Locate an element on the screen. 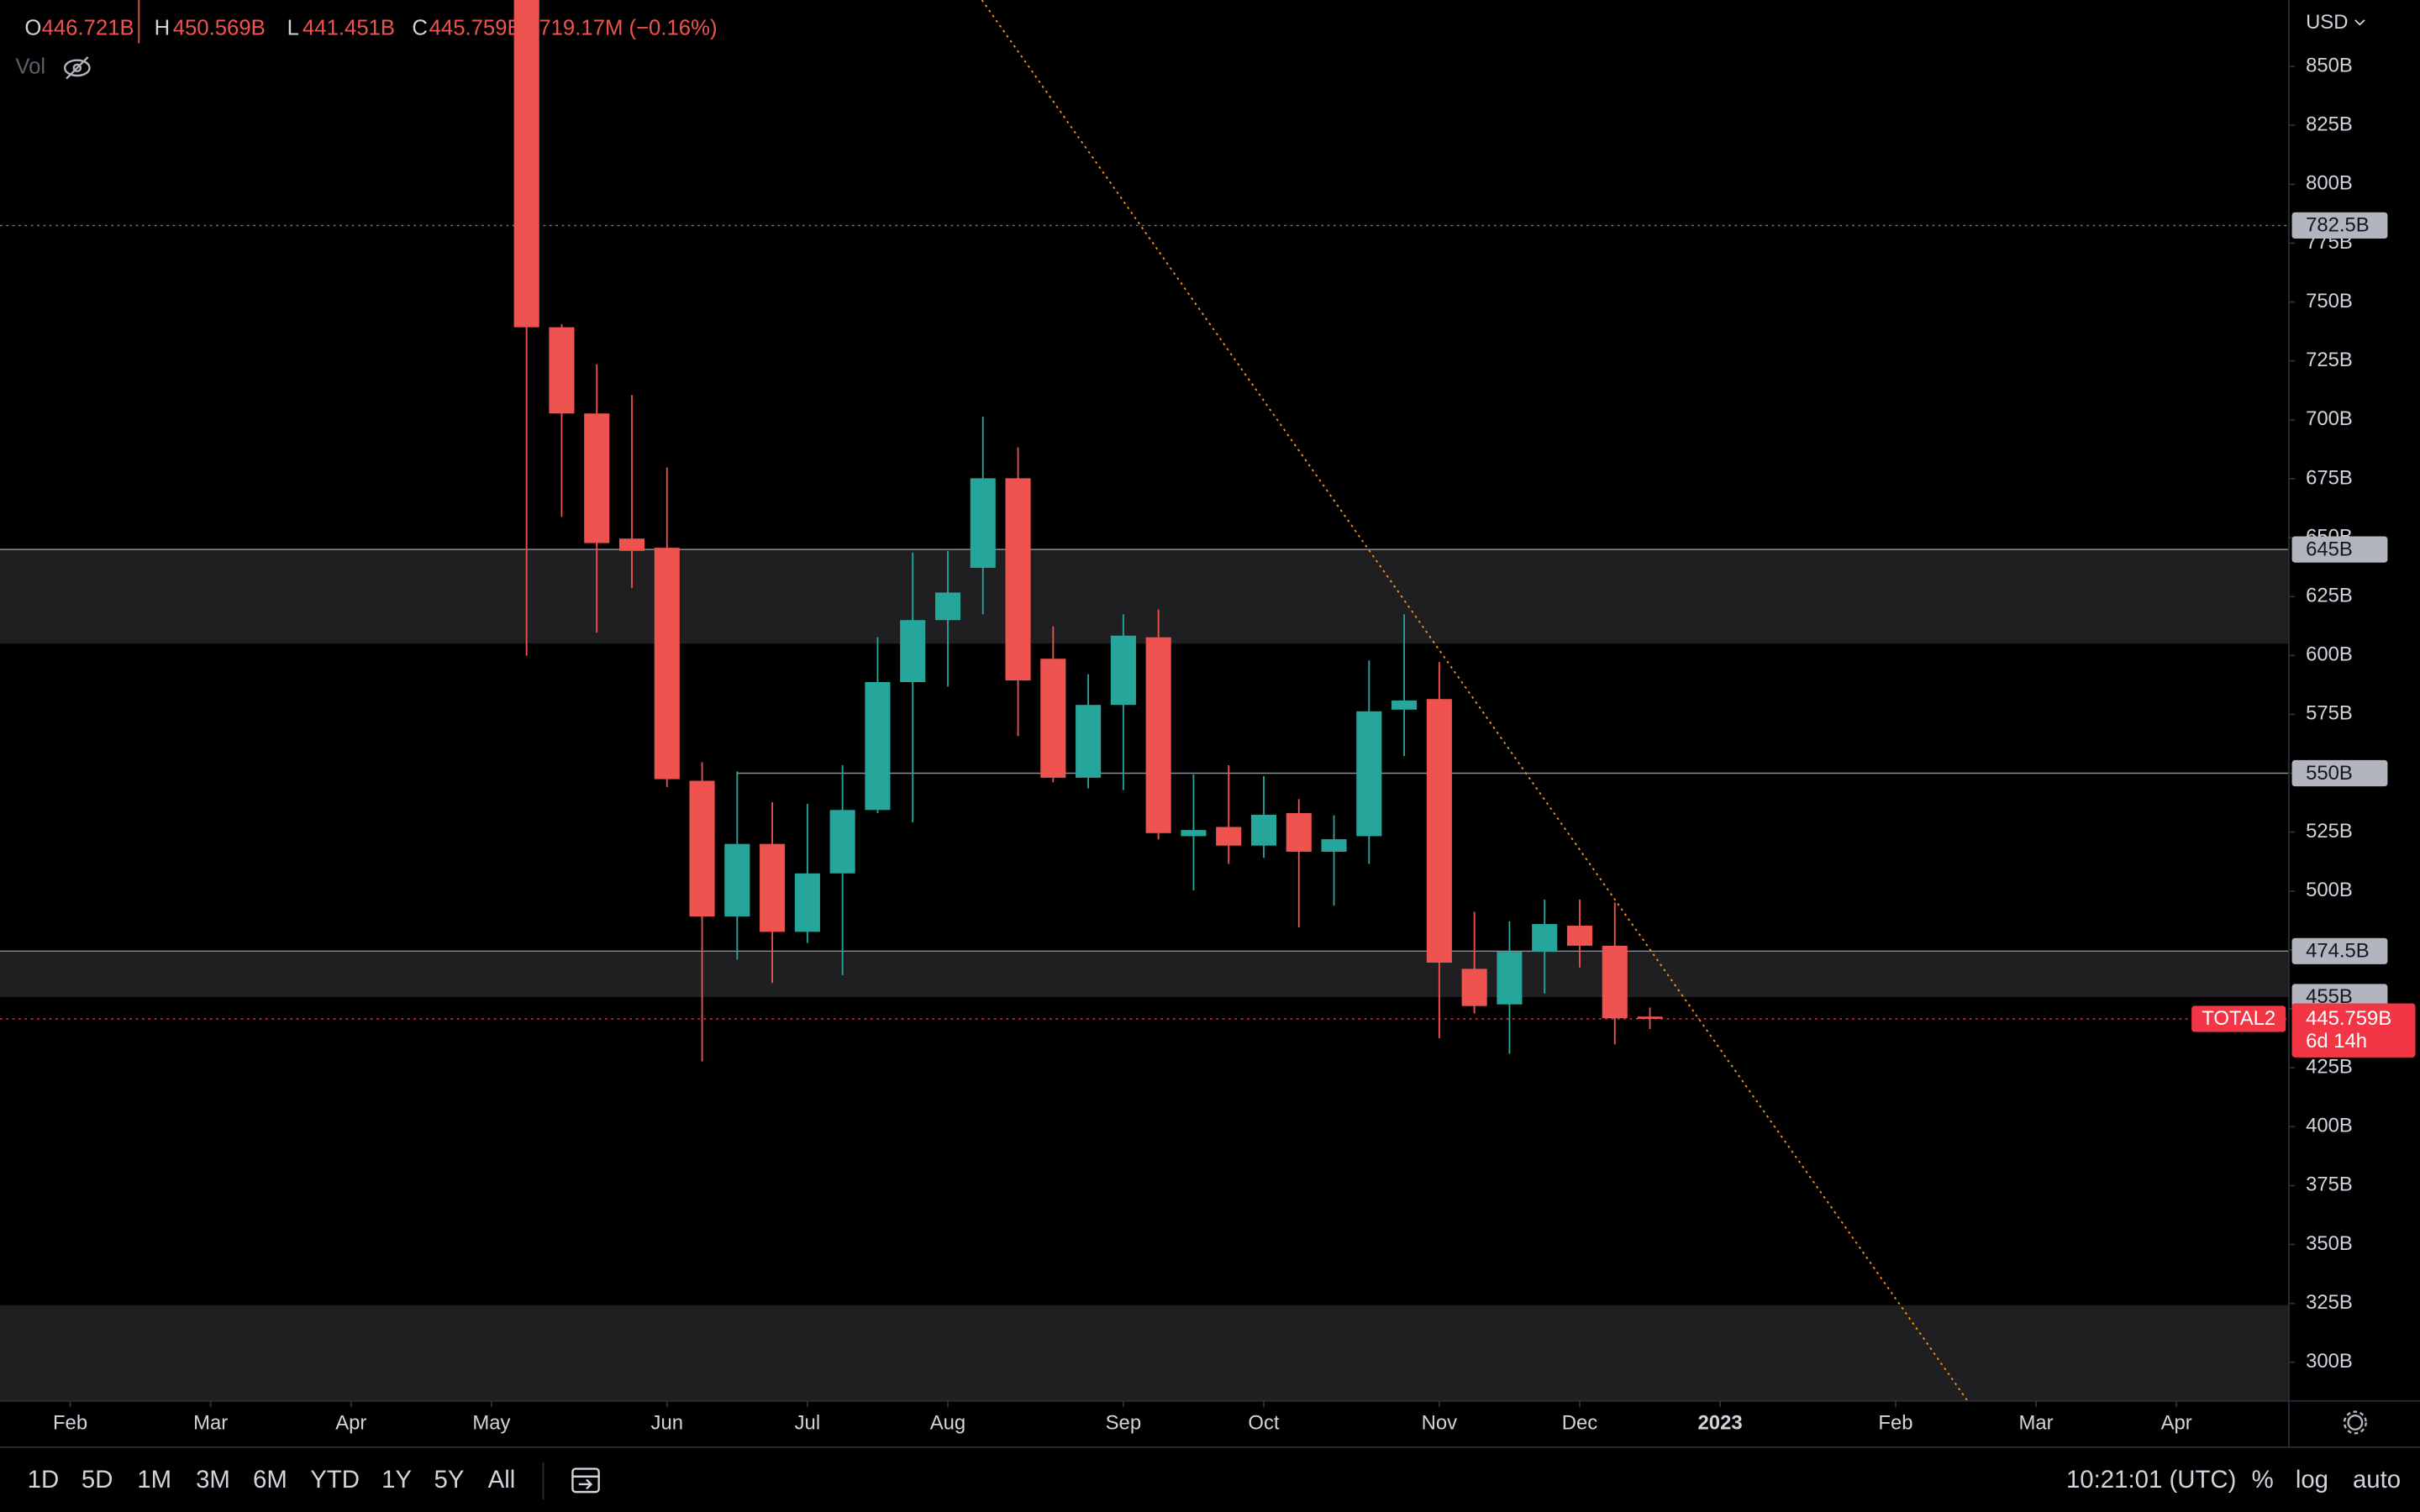  price-badge is located at coordinates (2353, 1030).